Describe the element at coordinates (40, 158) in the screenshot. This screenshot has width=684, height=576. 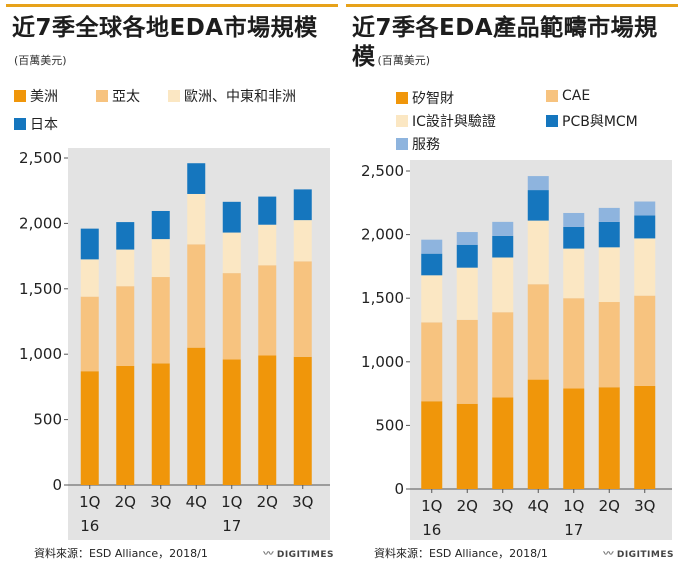
I see `y-tick-label: 2,500` at that location.